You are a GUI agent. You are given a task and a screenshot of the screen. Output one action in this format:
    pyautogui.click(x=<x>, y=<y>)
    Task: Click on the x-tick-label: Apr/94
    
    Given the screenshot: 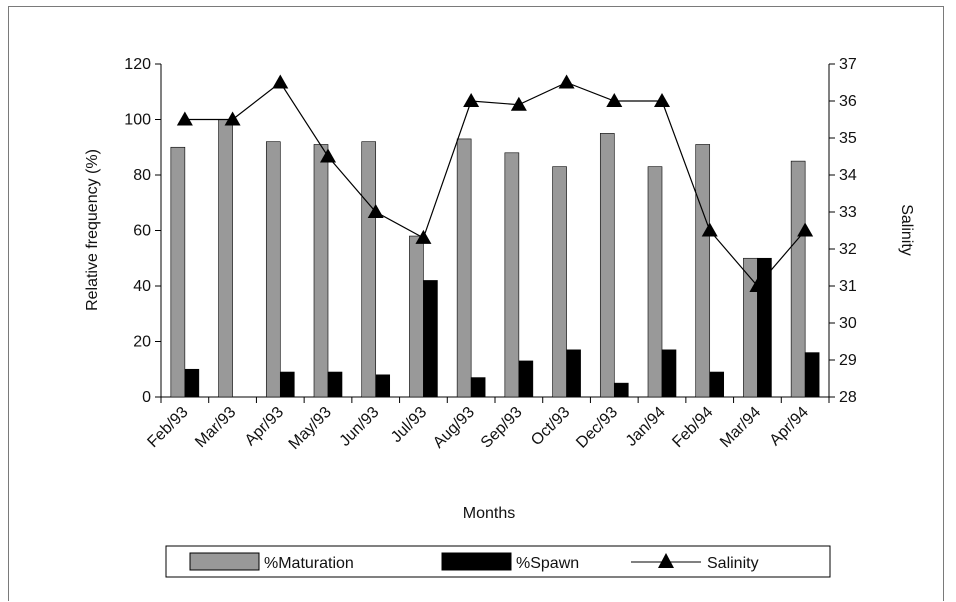 What is the action you would take?
    pyautogui.click(x=789, y=426)
    